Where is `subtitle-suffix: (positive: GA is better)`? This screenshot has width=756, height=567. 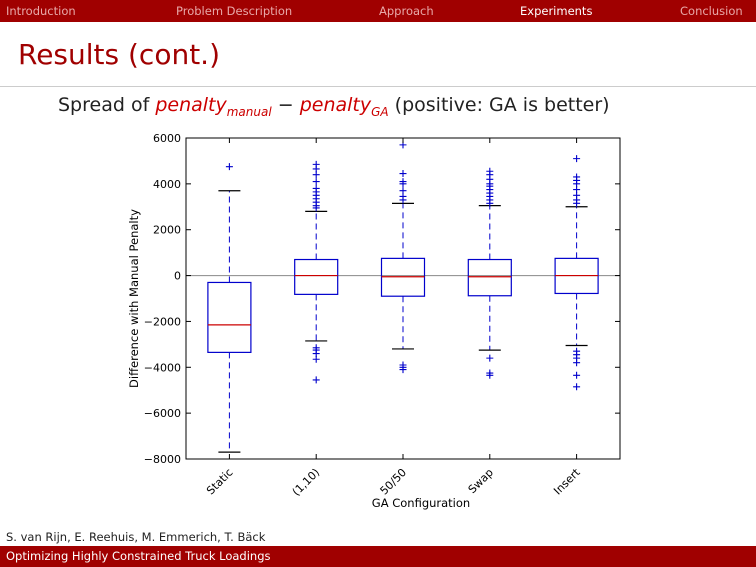 subtitle-suffix: (positive: GA is better) is located at coordinates (499, 105).